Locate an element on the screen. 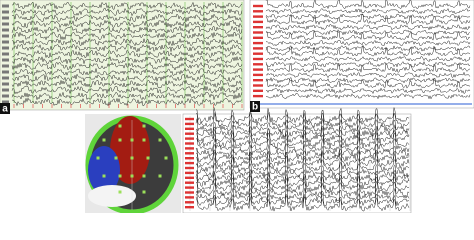 This screenshot has width=474, height=240. head-map is located at coordinates (133, 163).